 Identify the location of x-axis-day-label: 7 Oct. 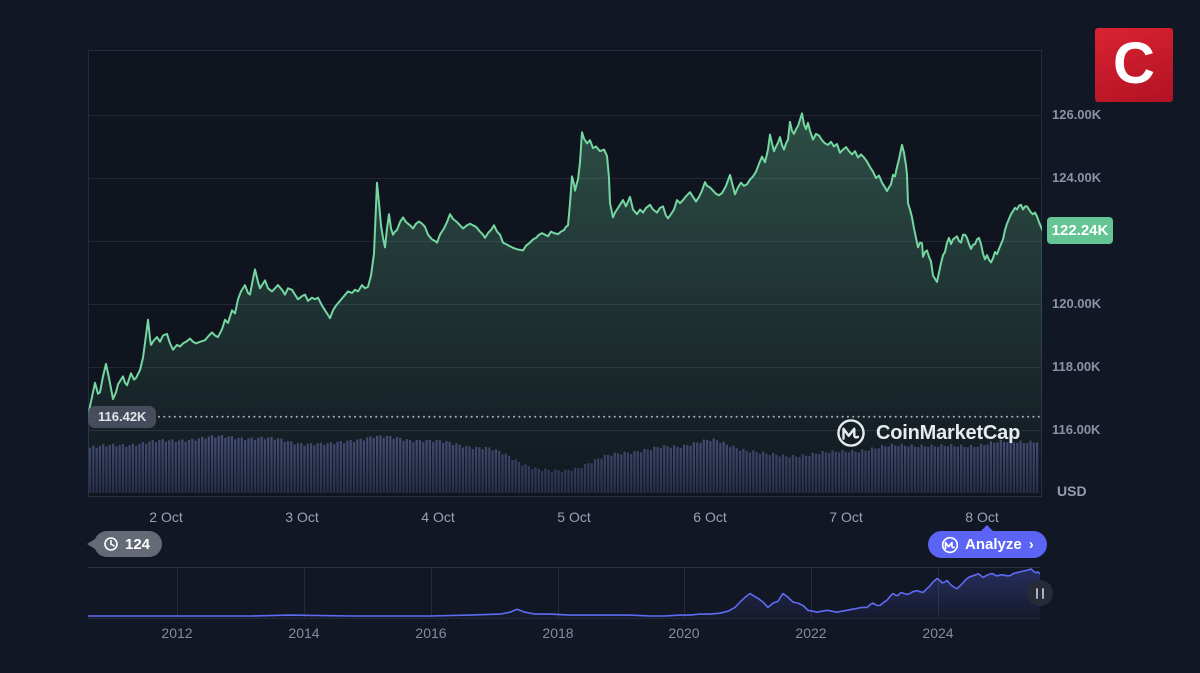
(846, 517).